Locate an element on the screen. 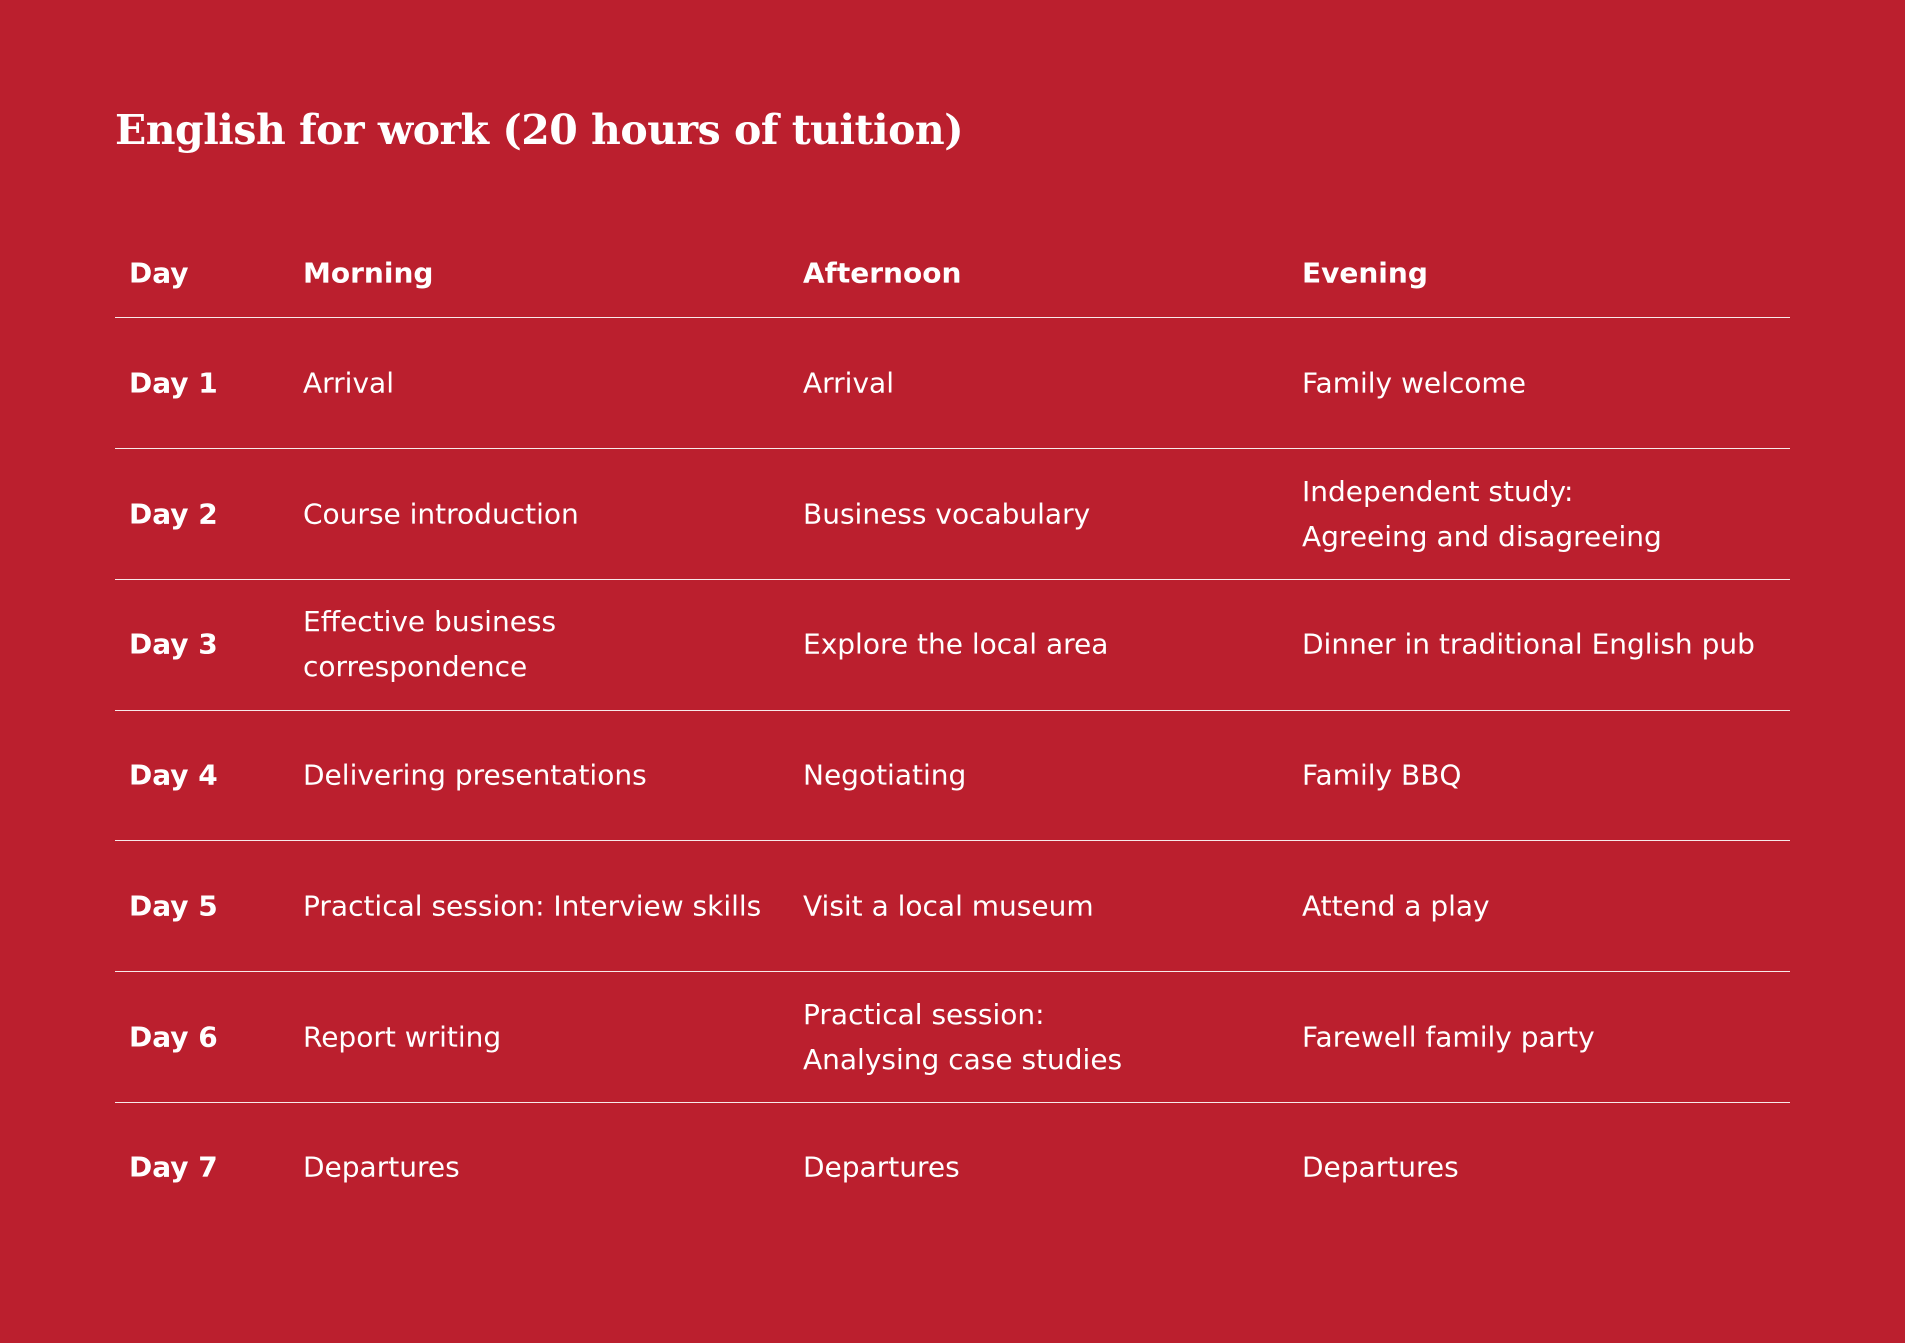 The image size is (1905, 1343). day-label: Day 5 is located at coordinates (173, 906).